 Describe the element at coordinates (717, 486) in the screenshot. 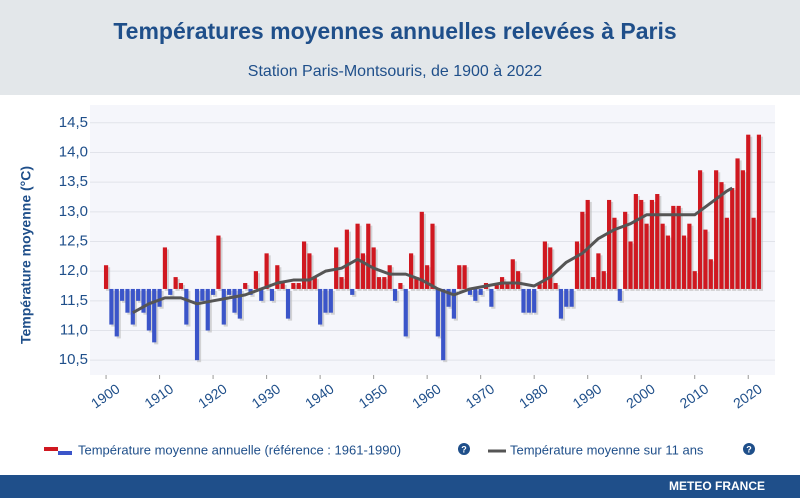

I see `footer: METEO FRANCE` at that location.